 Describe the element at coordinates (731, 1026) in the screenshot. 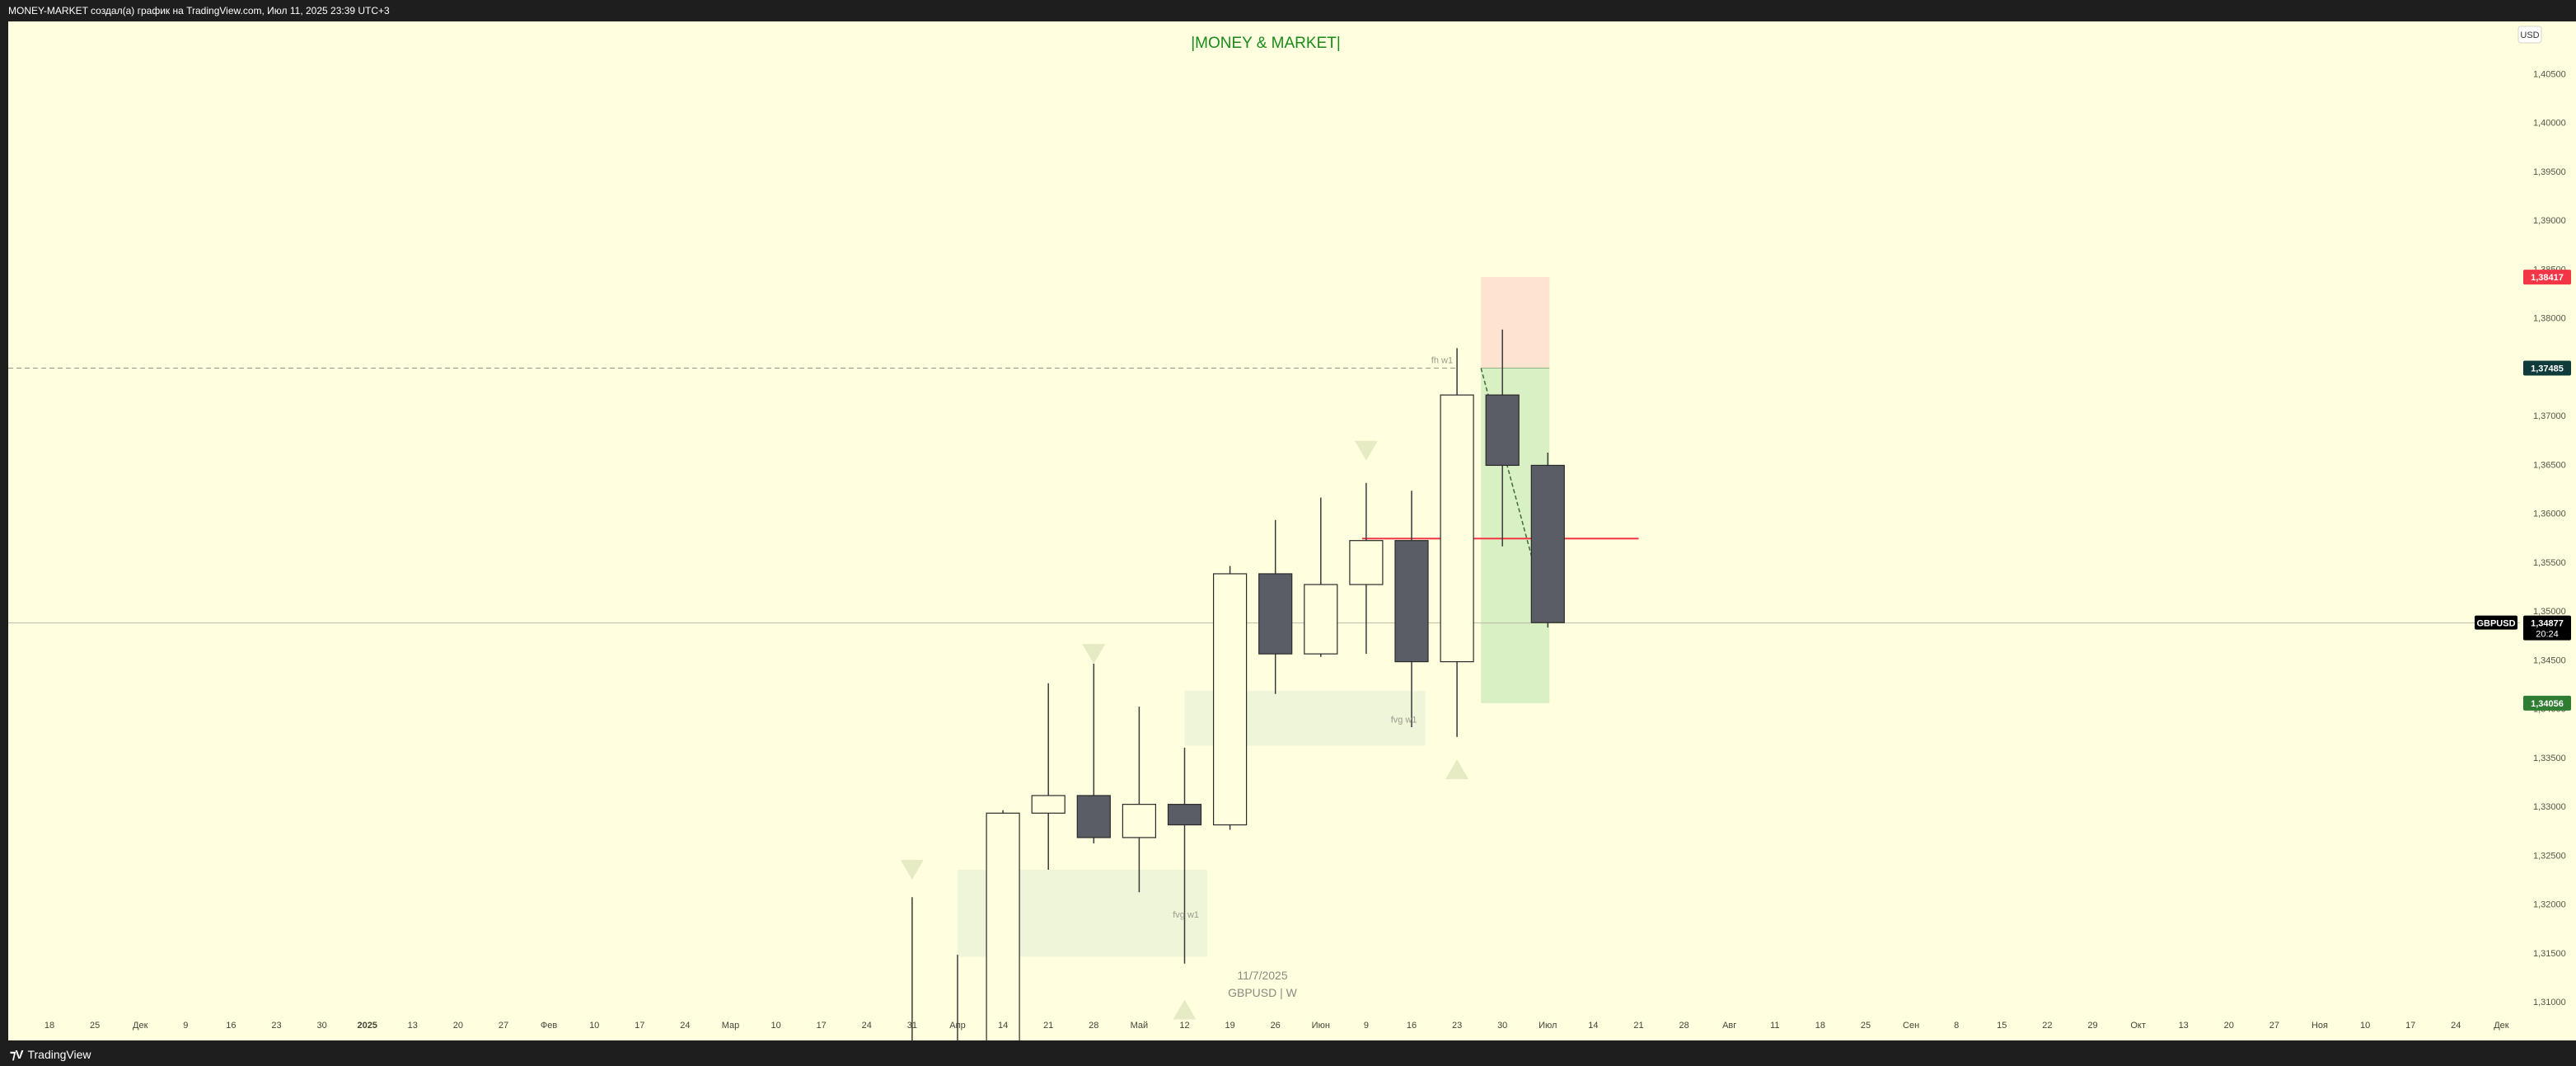

I see `time-tick-label: Мар` at that location.